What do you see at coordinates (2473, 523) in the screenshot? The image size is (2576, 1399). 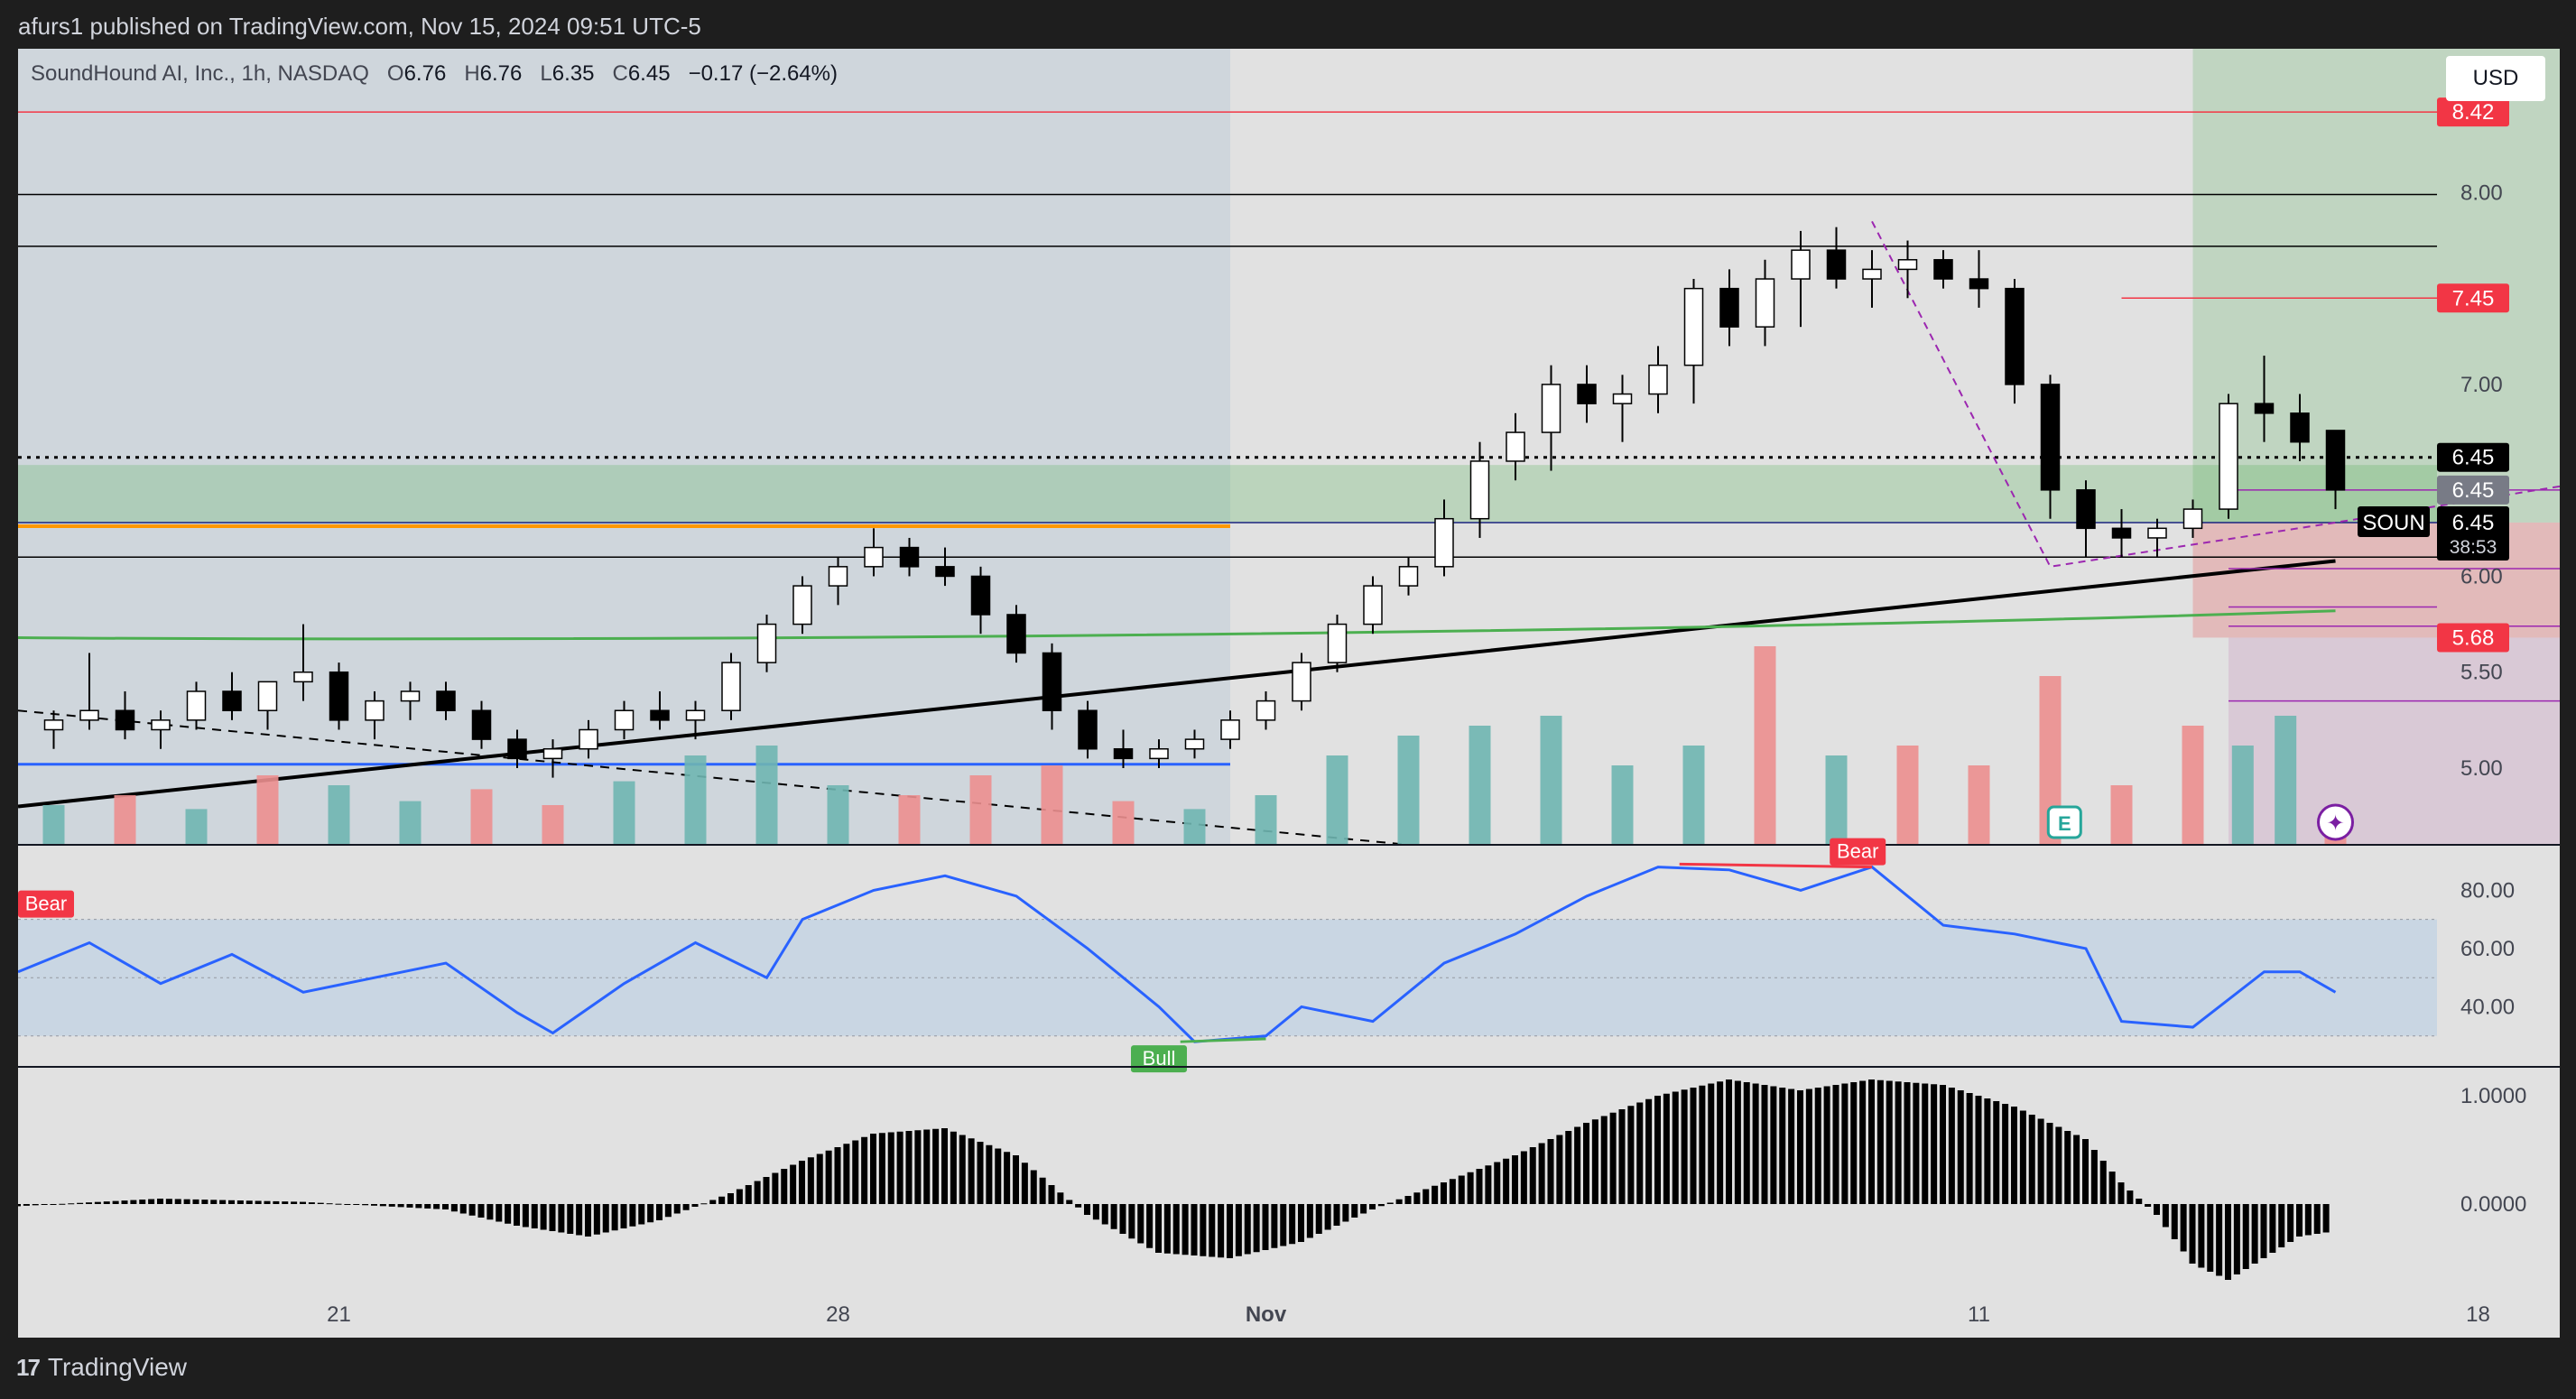 I see `last-price-label: 6.45` at bounding box center [2473, 523].